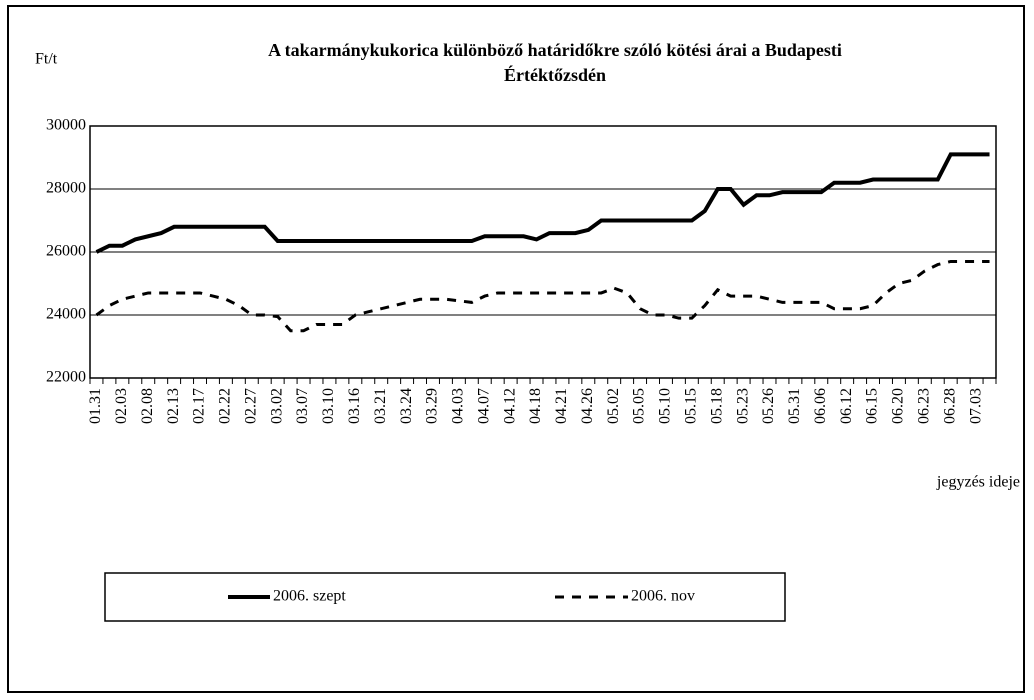 The height and width of the screenshot is (700, 1034). Describe the element at coordinates (173, 406) in the screenshot. I see `x-tick-label: 02.13` at that location.